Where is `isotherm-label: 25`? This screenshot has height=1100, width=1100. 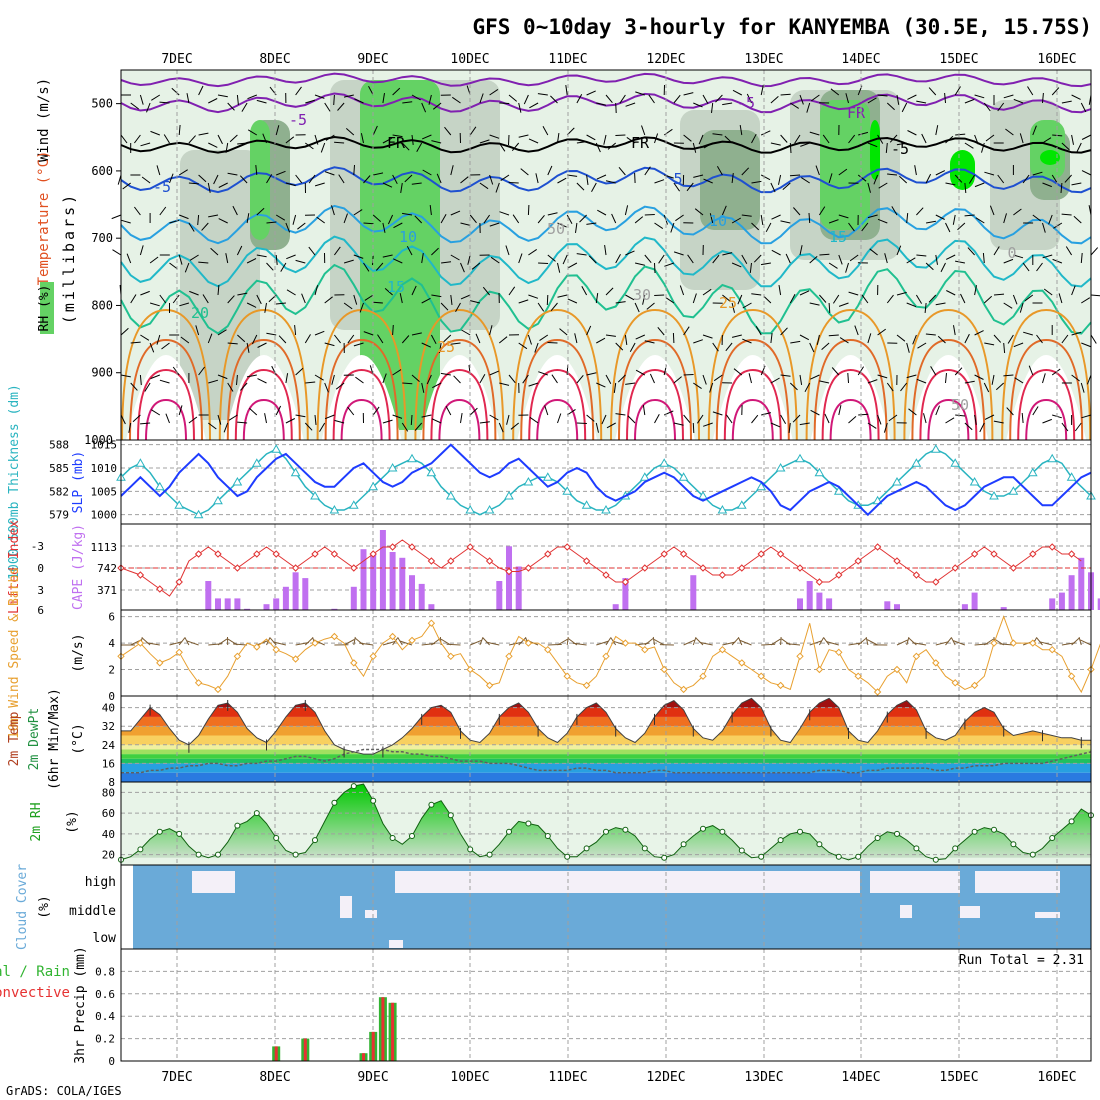 isotherm-label: 25 is located at coordinates (728, 303).